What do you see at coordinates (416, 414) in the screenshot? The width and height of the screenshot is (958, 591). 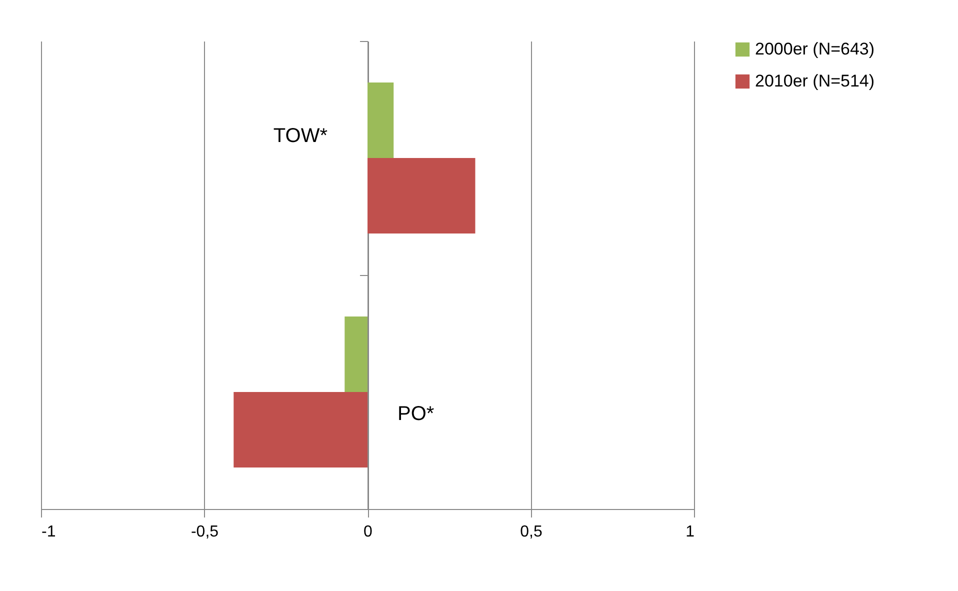 I see `y-tick-label: PO*` at bounding box center [416, 414].